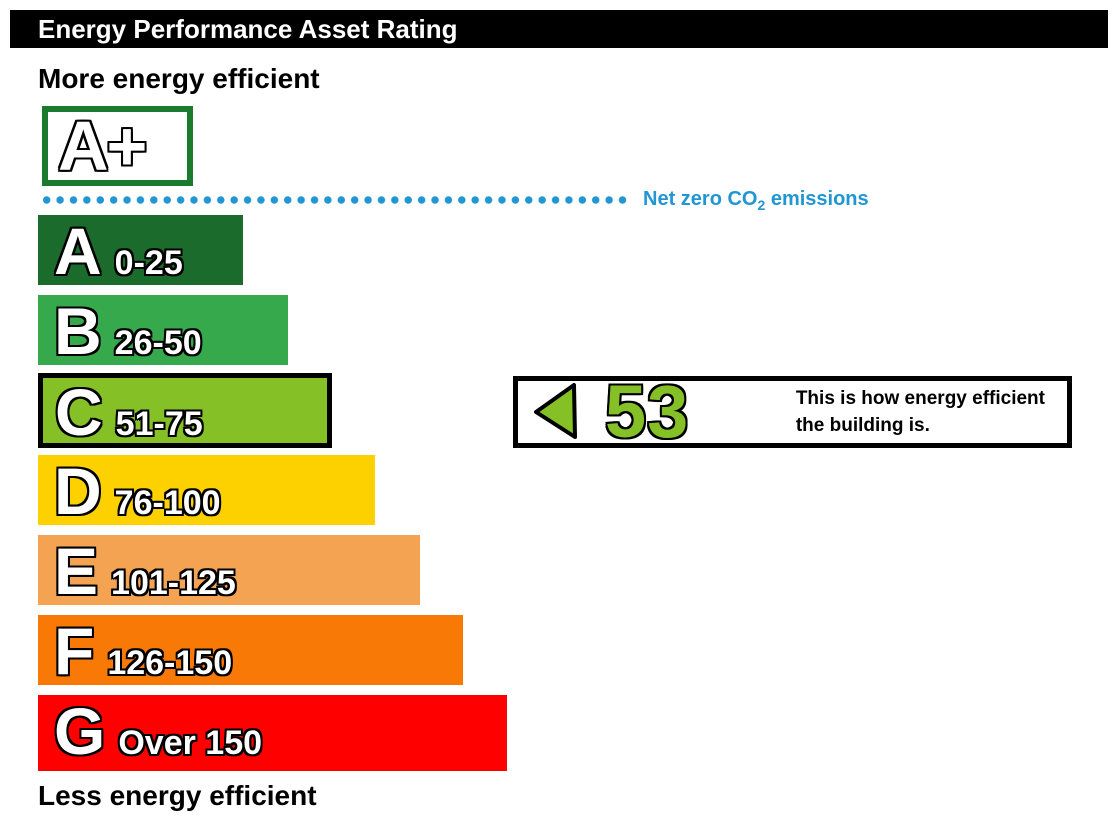 The image size is (1116, 818). What do you see at coordinates (74, 651) in the screenshot?
I see `band-letter: F` at bounding box center [74, 651].